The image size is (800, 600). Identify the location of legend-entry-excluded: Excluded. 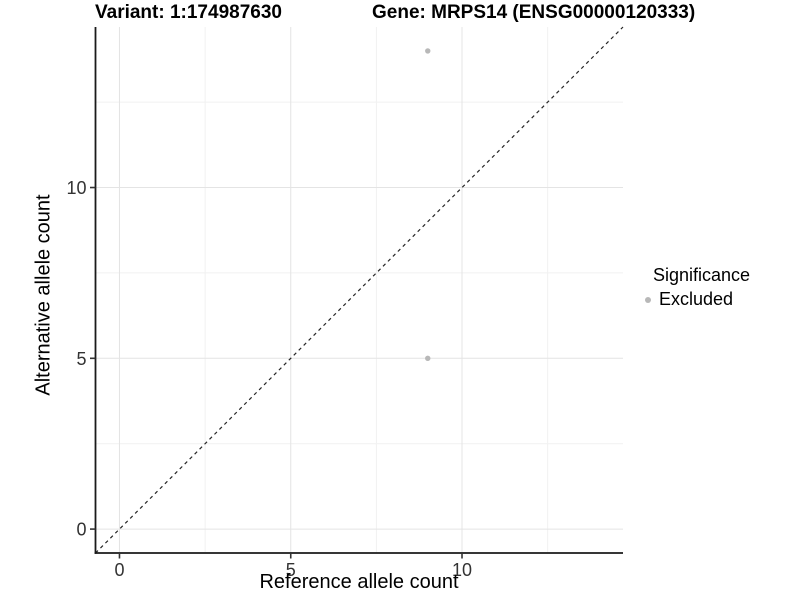
(694, 299).